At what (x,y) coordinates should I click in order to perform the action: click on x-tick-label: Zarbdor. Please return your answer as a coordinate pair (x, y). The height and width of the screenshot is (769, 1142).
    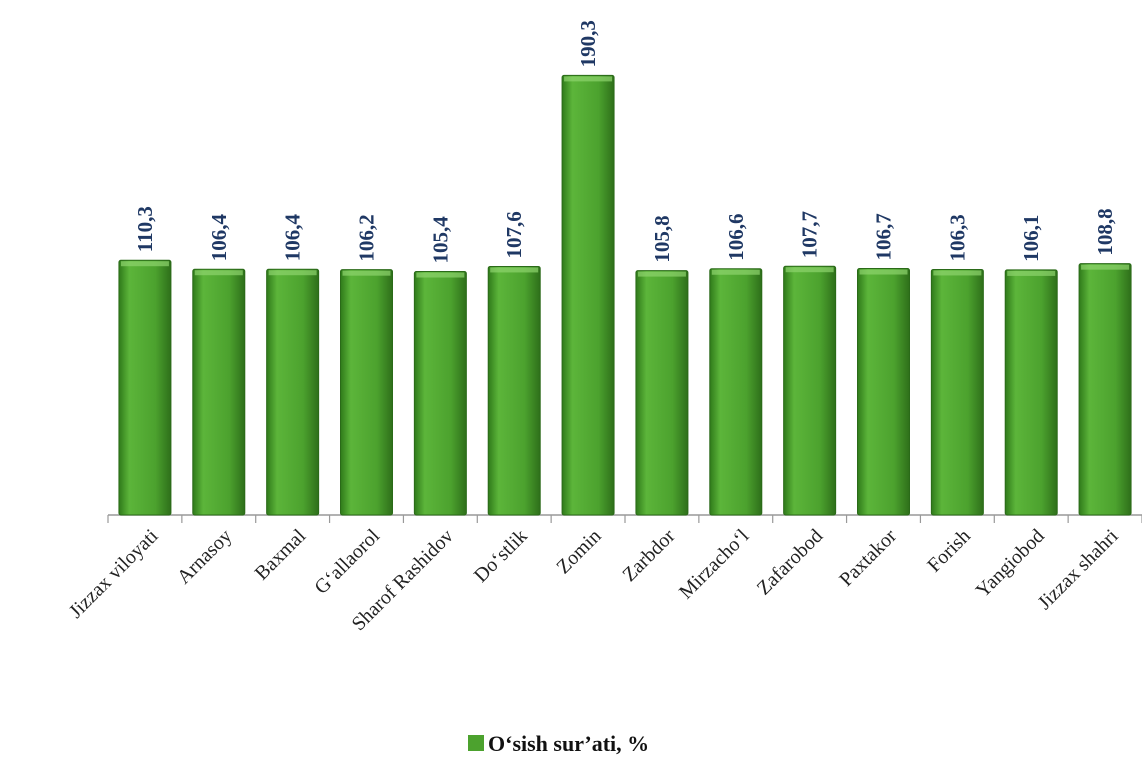
    Looking at the image, I should click on (648, 555).